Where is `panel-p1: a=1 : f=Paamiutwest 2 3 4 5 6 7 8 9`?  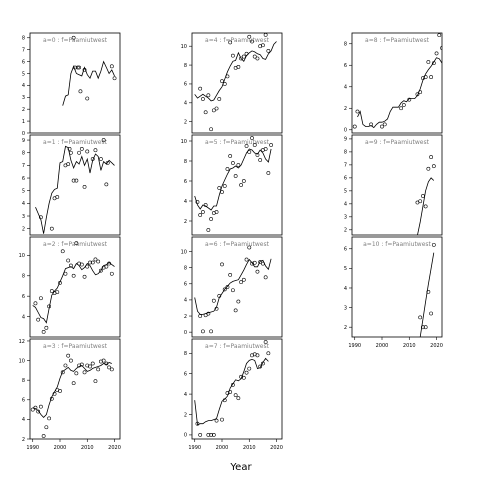 panel-p1: a=1 : f=Paamiutwest 2 3 4 5 6 7 8 9 is located at coordinates (71, 185).